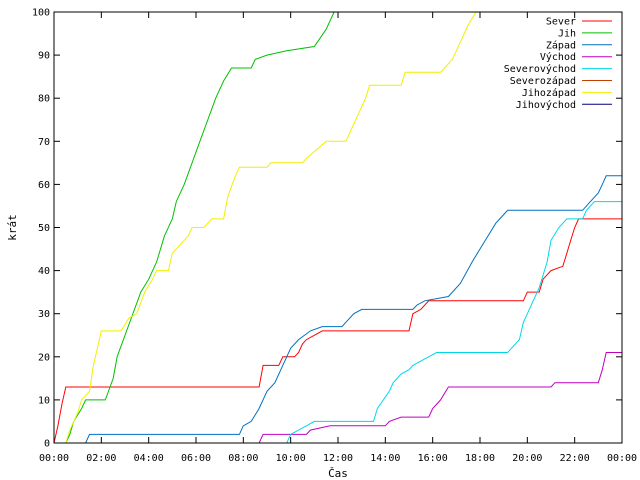 Image resolution: width=640 pixels, height=480 pixels. I want to click on y-tick-label: 100, so click(41, 13).